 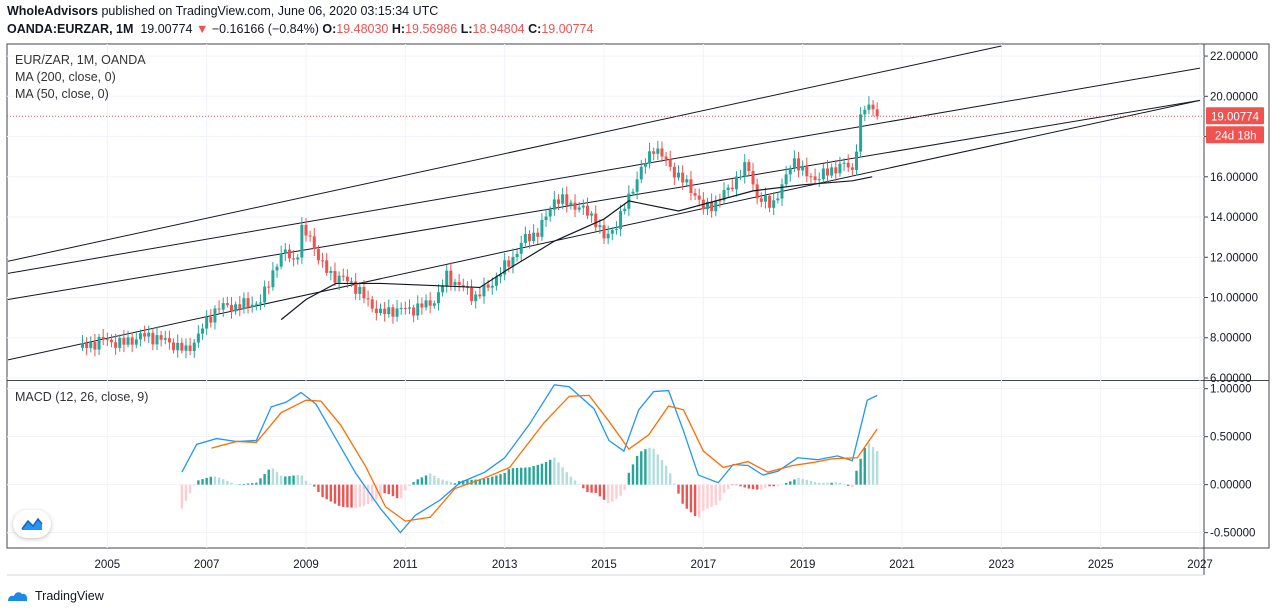 I want to click on macd-tick-label: 1.00000, so click(x=1231, y=390).